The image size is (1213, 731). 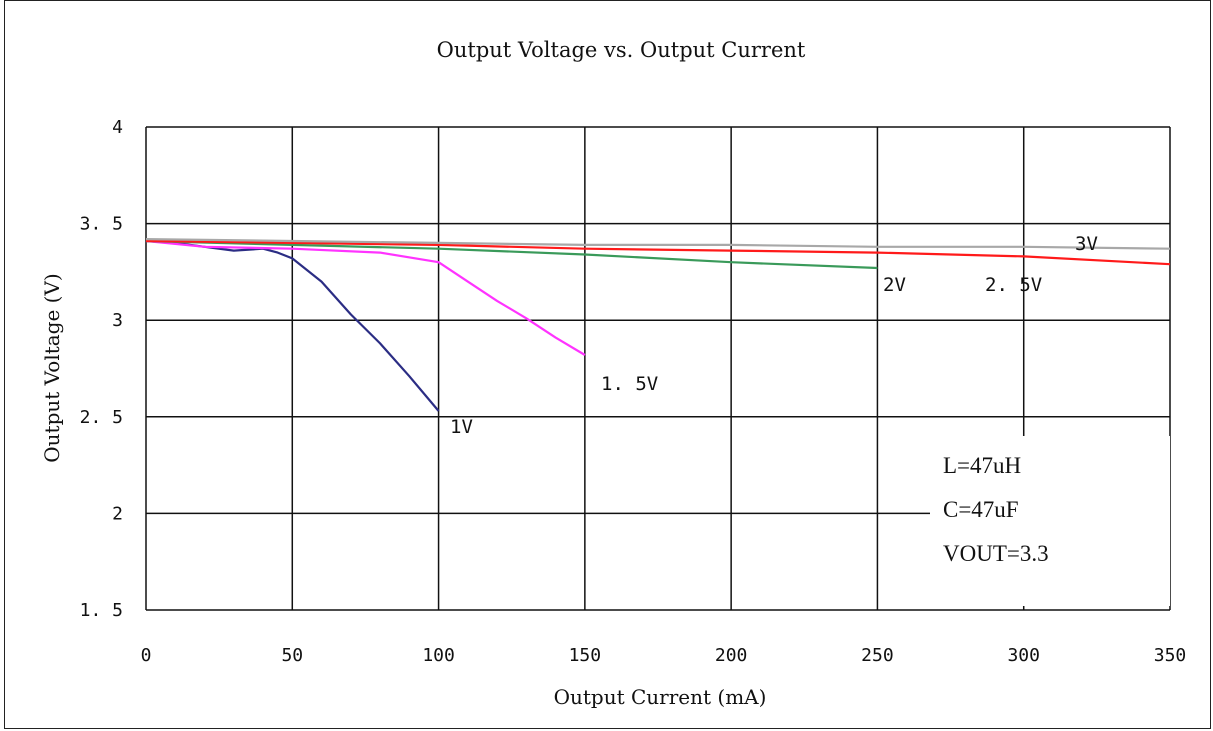 I want to click on x-tick-label: 100, so click(x=438, y=655).